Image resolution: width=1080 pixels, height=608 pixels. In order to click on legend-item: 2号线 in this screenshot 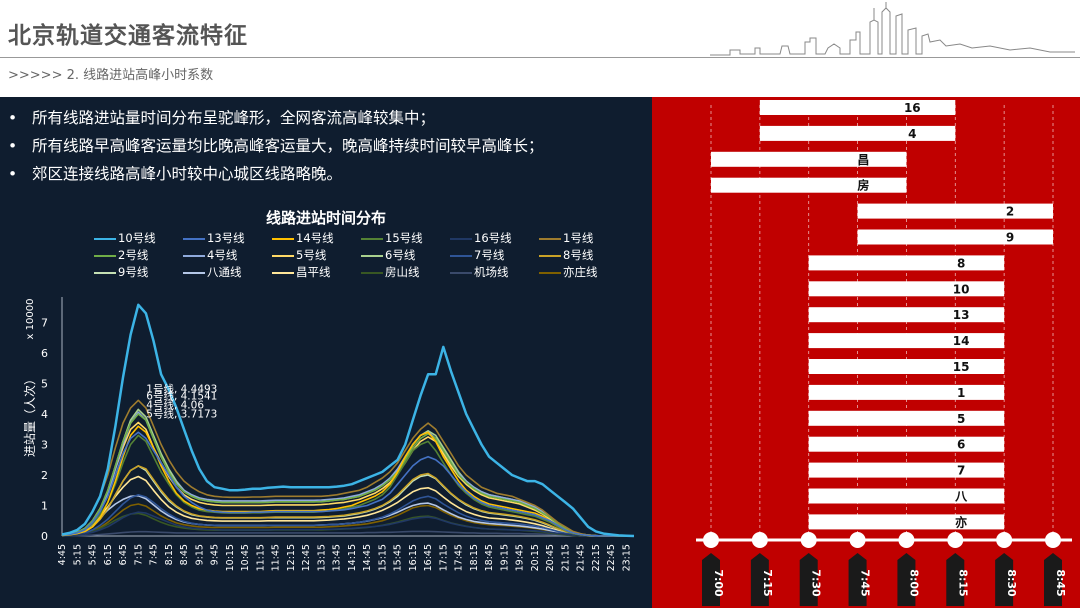, I will do `click(121, 255)`.